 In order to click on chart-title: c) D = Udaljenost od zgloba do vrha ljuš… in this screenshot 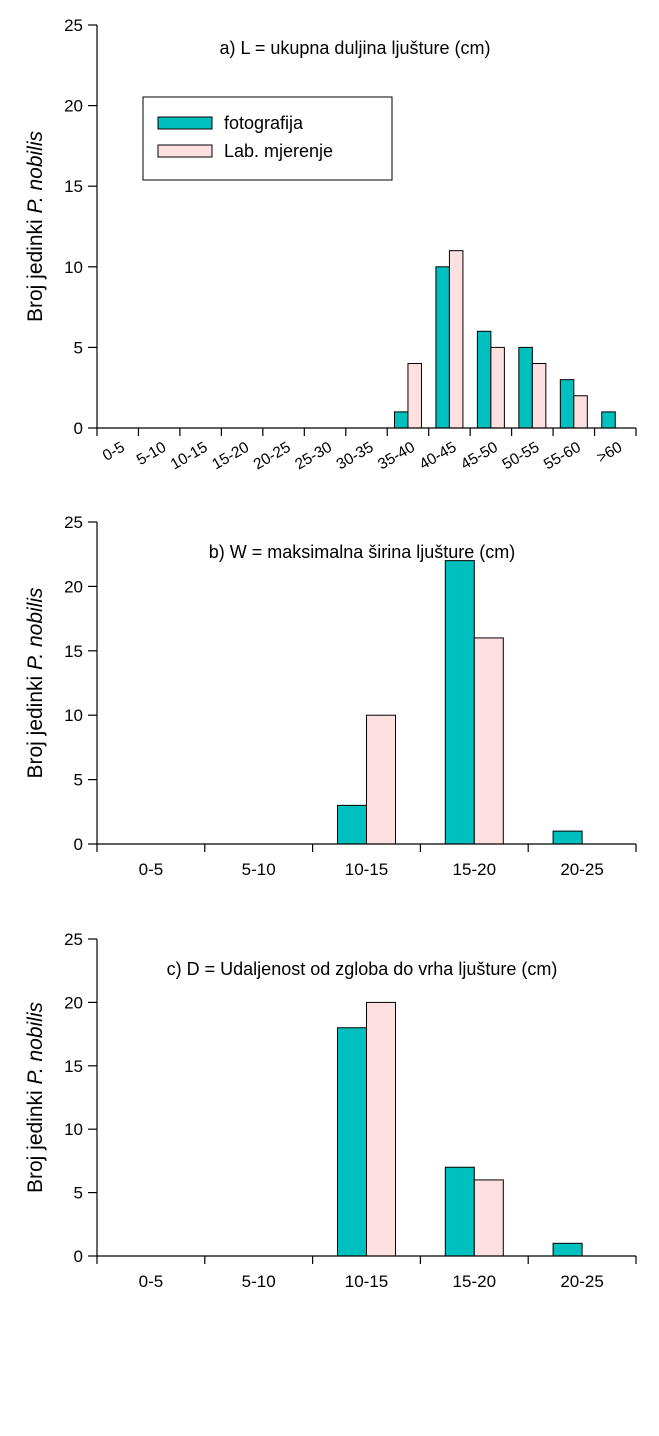, I will do `click(362, 969)`.